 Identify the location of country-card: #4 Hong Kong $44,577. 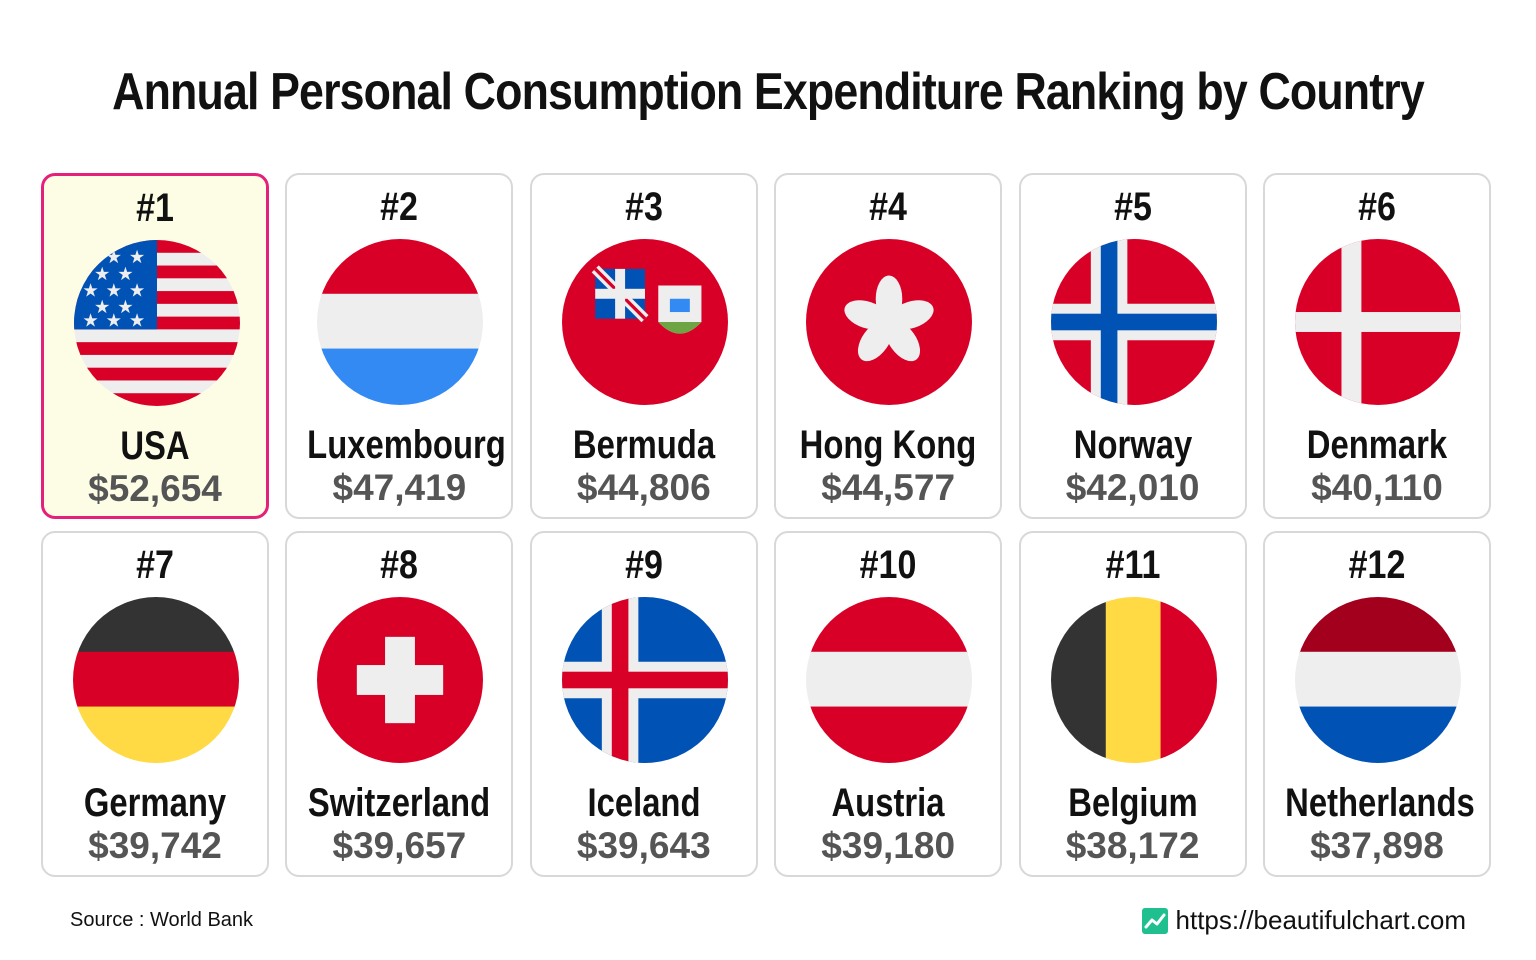
(888, 346).